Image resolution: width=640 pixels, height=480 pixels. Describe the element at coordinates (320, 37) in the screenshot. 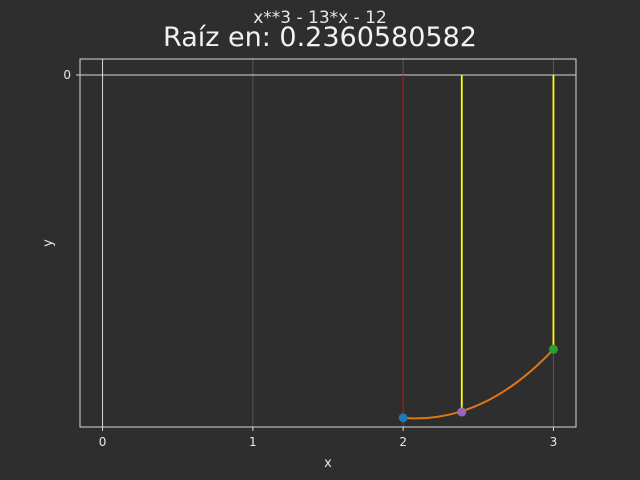

I see `chart-subtitle: Raíz en: 0.2360580582` at that location.